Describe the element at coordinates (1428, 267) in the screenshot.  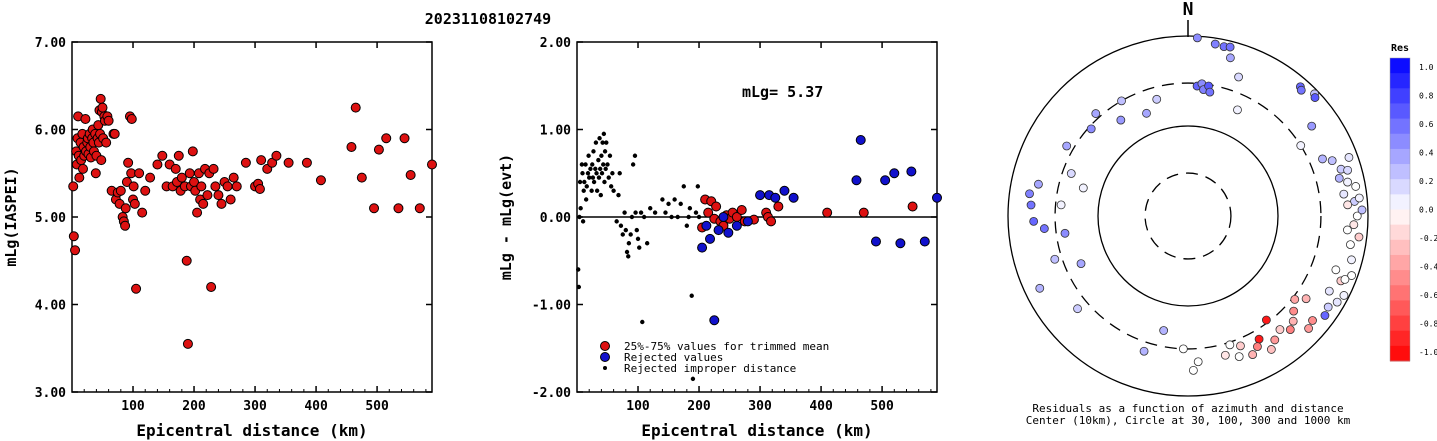
I see `colorbar-tick-label: -0.4` at that location.